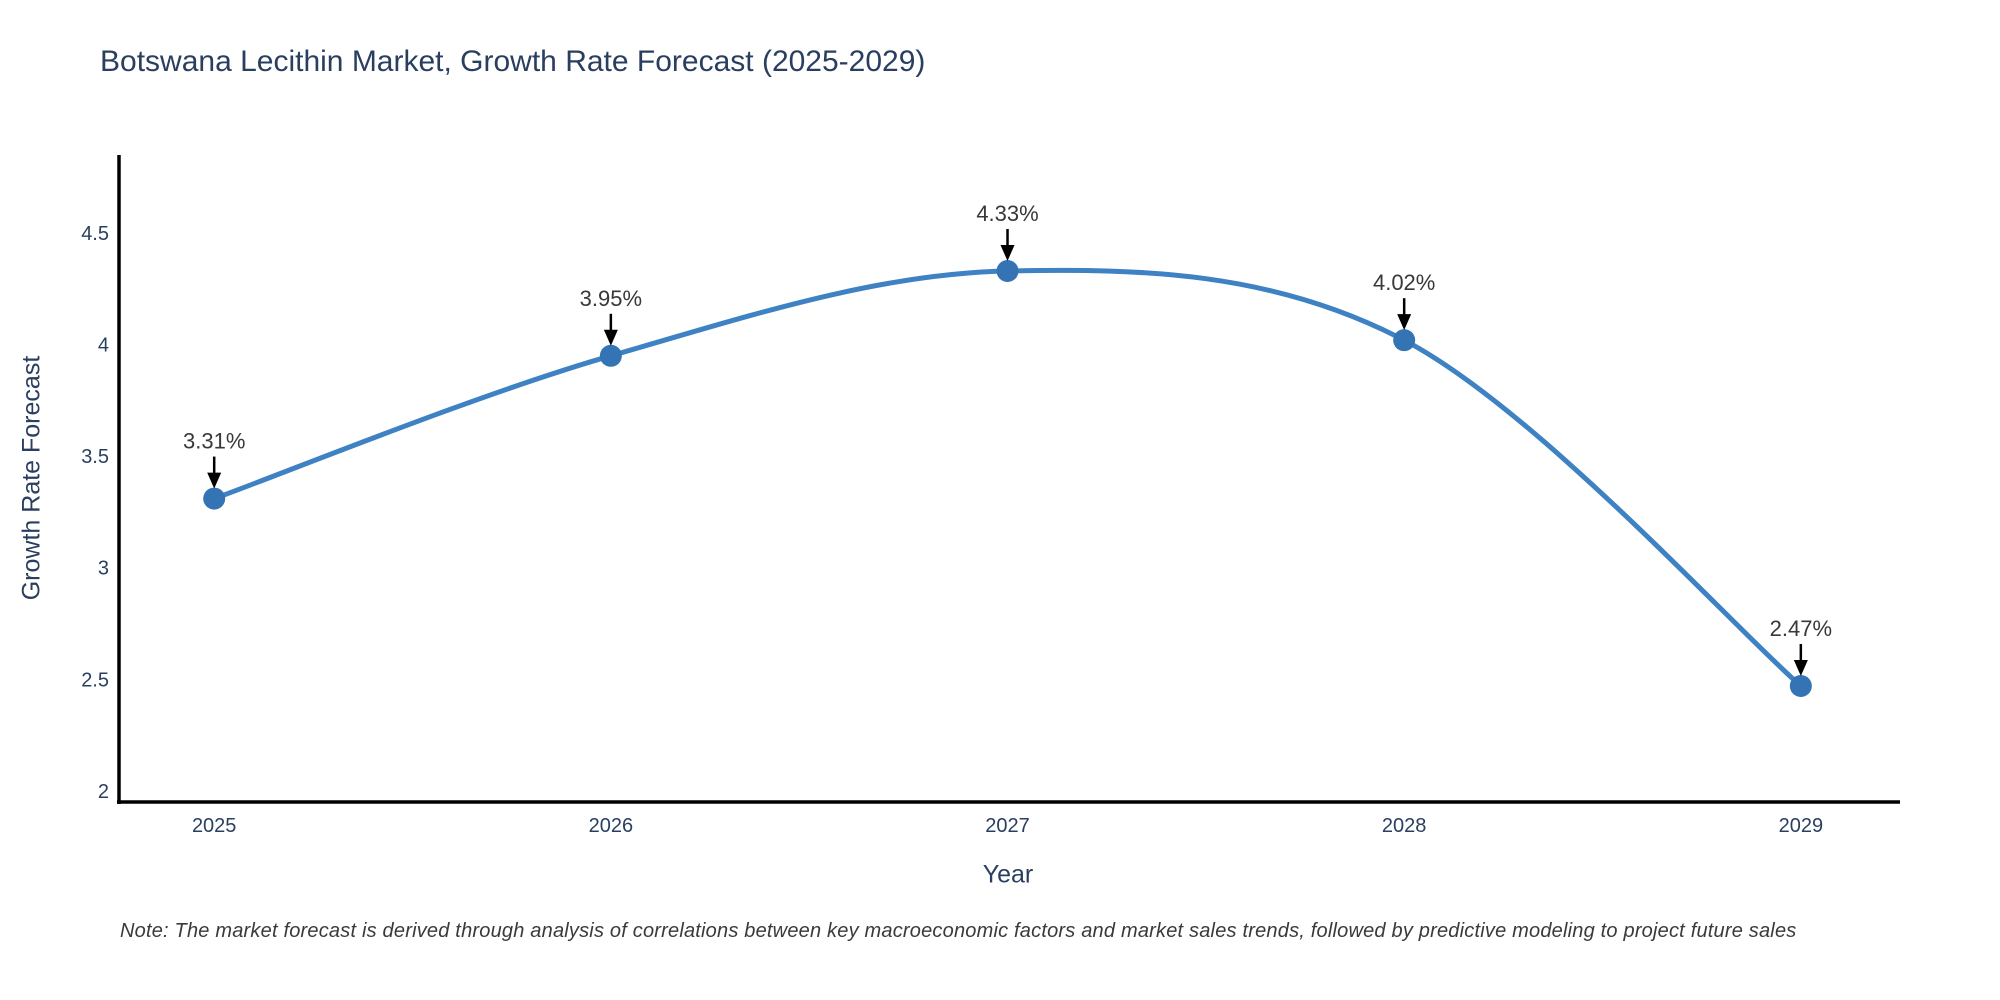  What do you see at coordinates (214, 826) in the screenshot?
I see `x-tick-label: 2025` at bounding box center [214, 826].